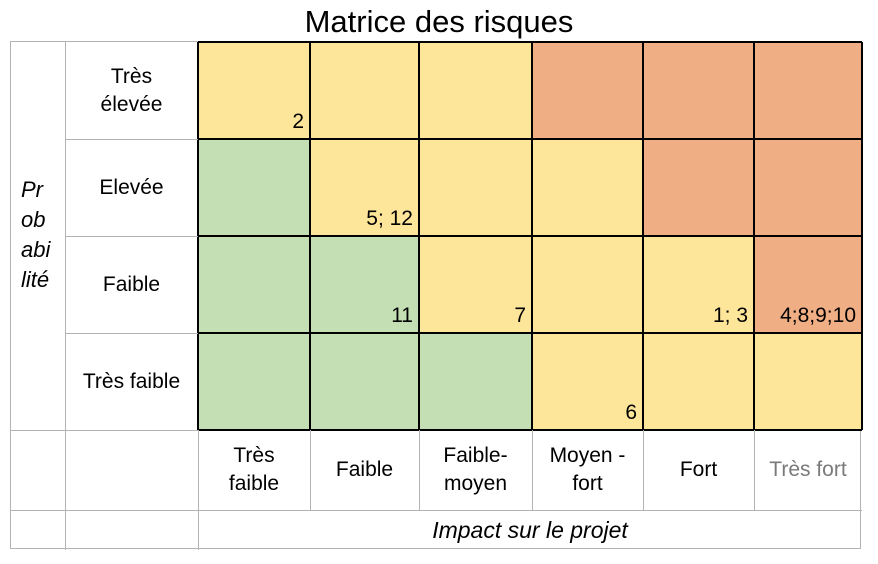  I want to click on risk-ids: 7, so click(520, 315).